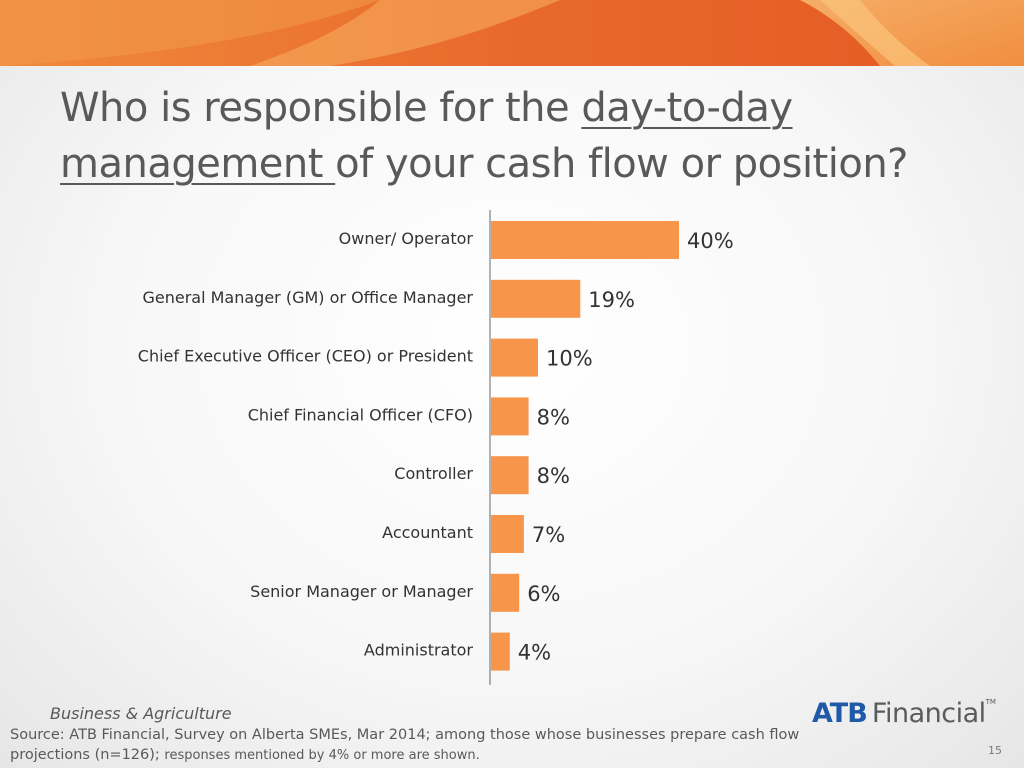 This screenshot has width=1024, height=768. Describe the element at coordinates (321, 108) in the screenshot. I see `title-part1: Who is responsible for the` at that location.